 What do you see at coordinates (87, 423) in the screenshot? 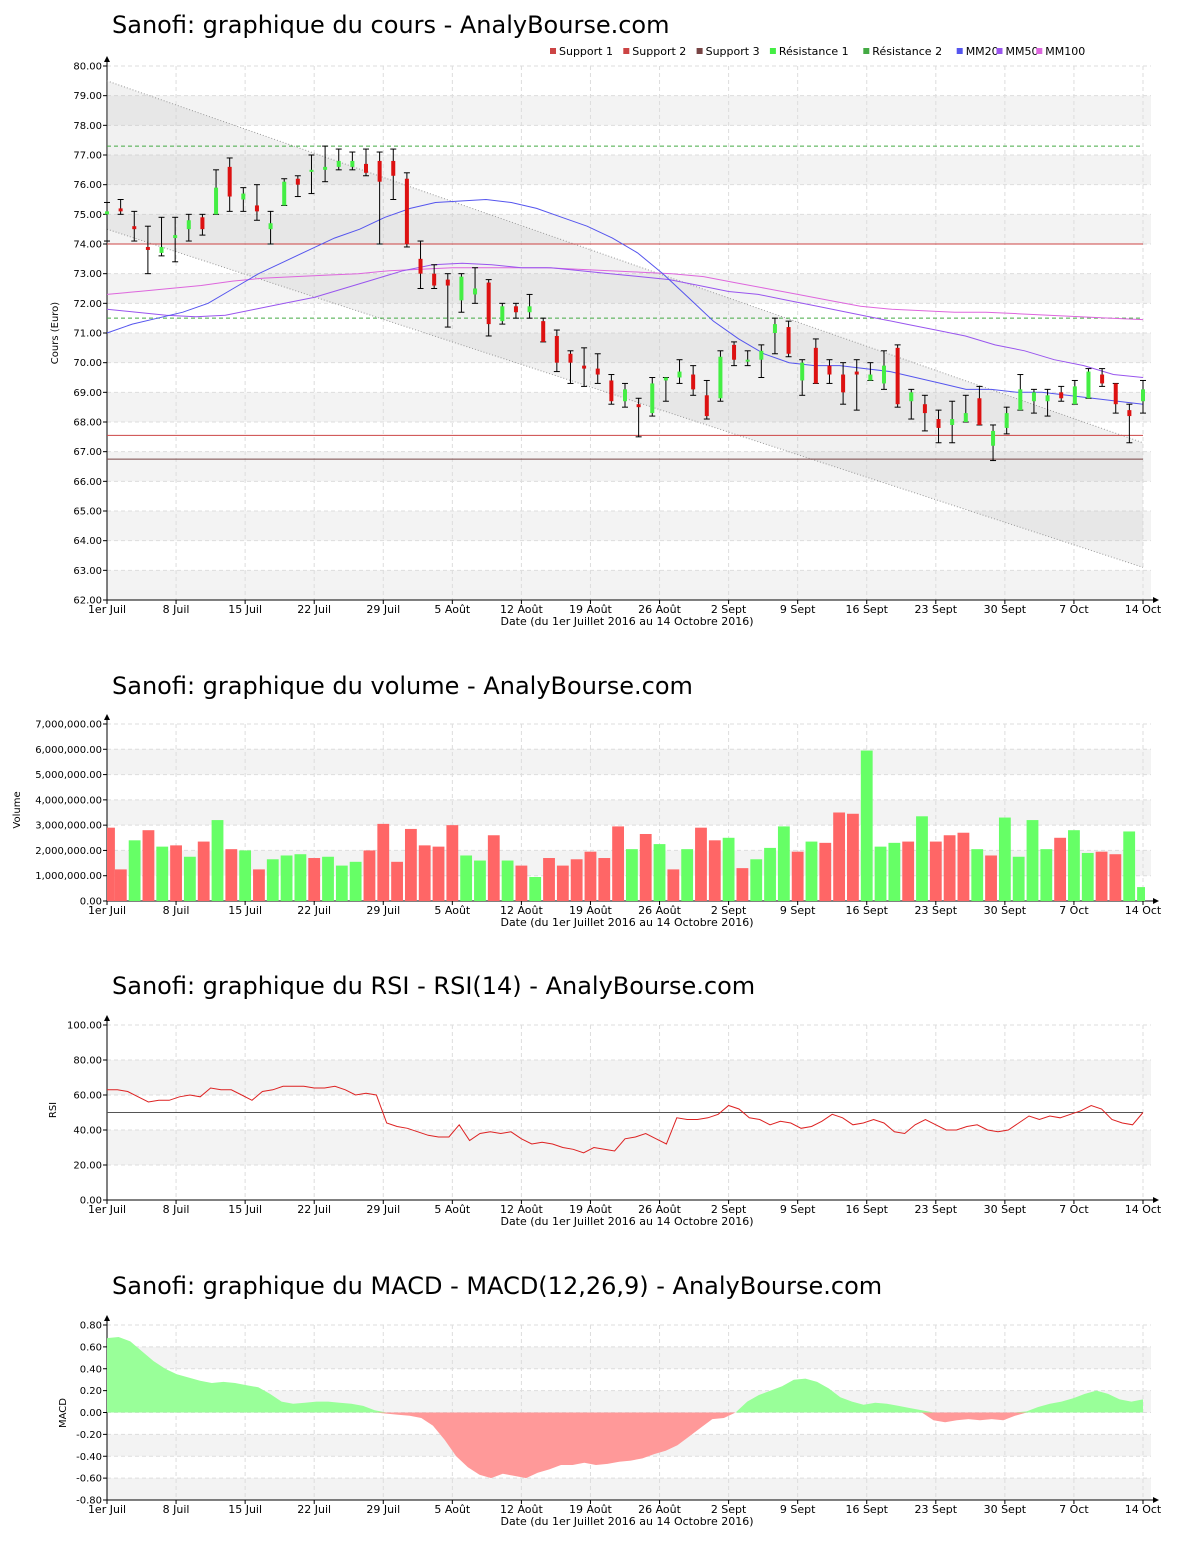
I see `y-tick-label: 68.00` at bounding box center [87, 423].